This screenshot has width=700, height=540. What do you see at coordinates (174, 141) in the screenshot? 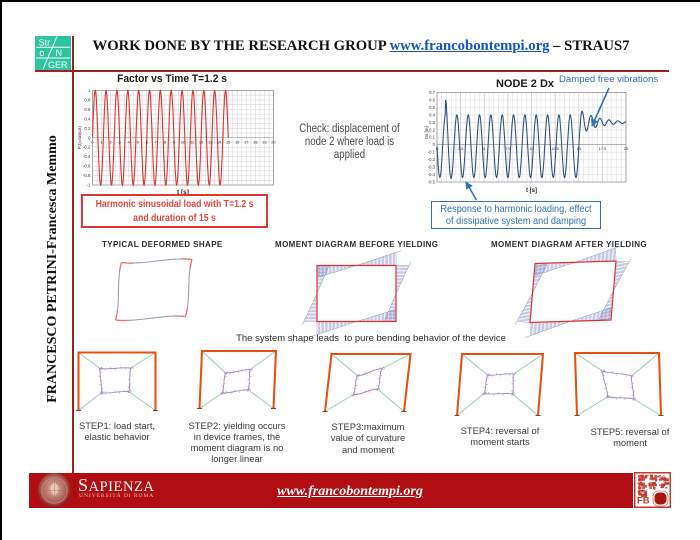
I see `svg-text: 9` at bounding box center [174, 141].